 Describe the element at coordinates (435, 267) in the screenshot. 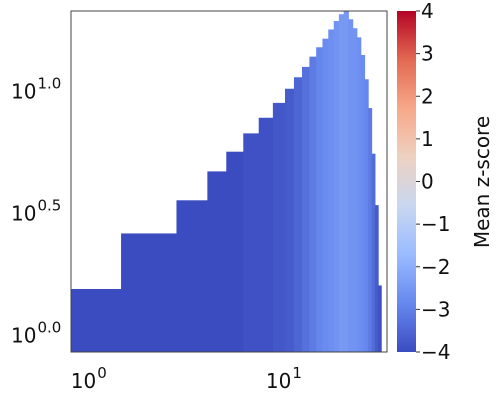

I see `colorbar-tick-label: −2` at that location.